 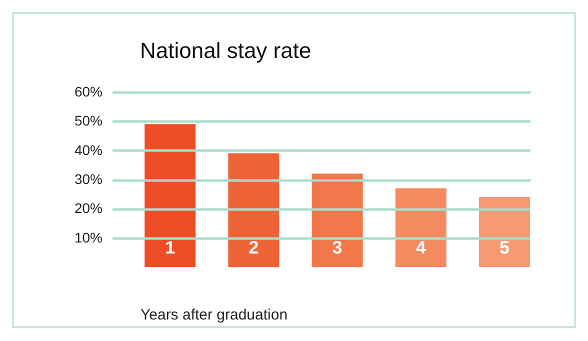 I want to click on x-tick-label: 4, so click(x=421, y=248).